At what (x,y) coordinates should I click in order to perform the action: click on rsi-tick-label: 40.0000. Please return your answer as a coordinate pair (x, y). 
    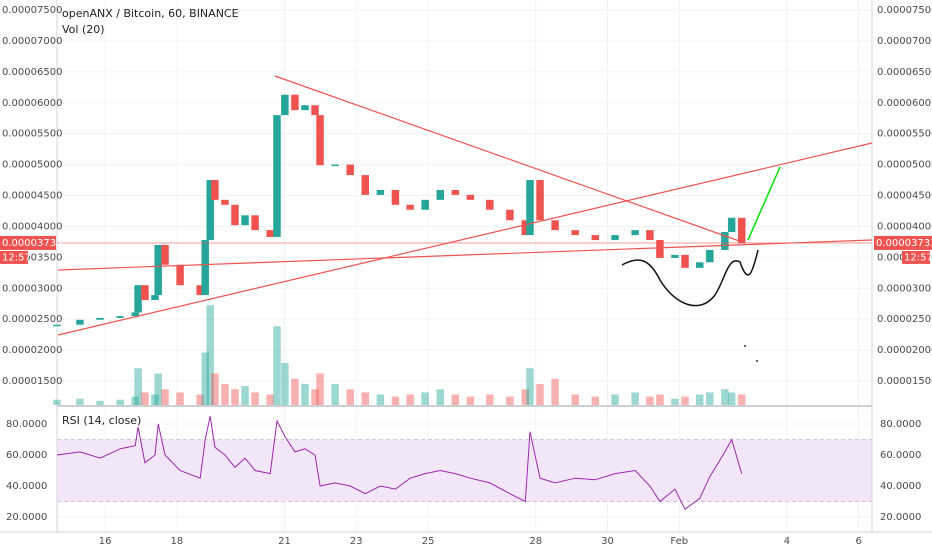
    Looking at the image, I should click on (900, 486).